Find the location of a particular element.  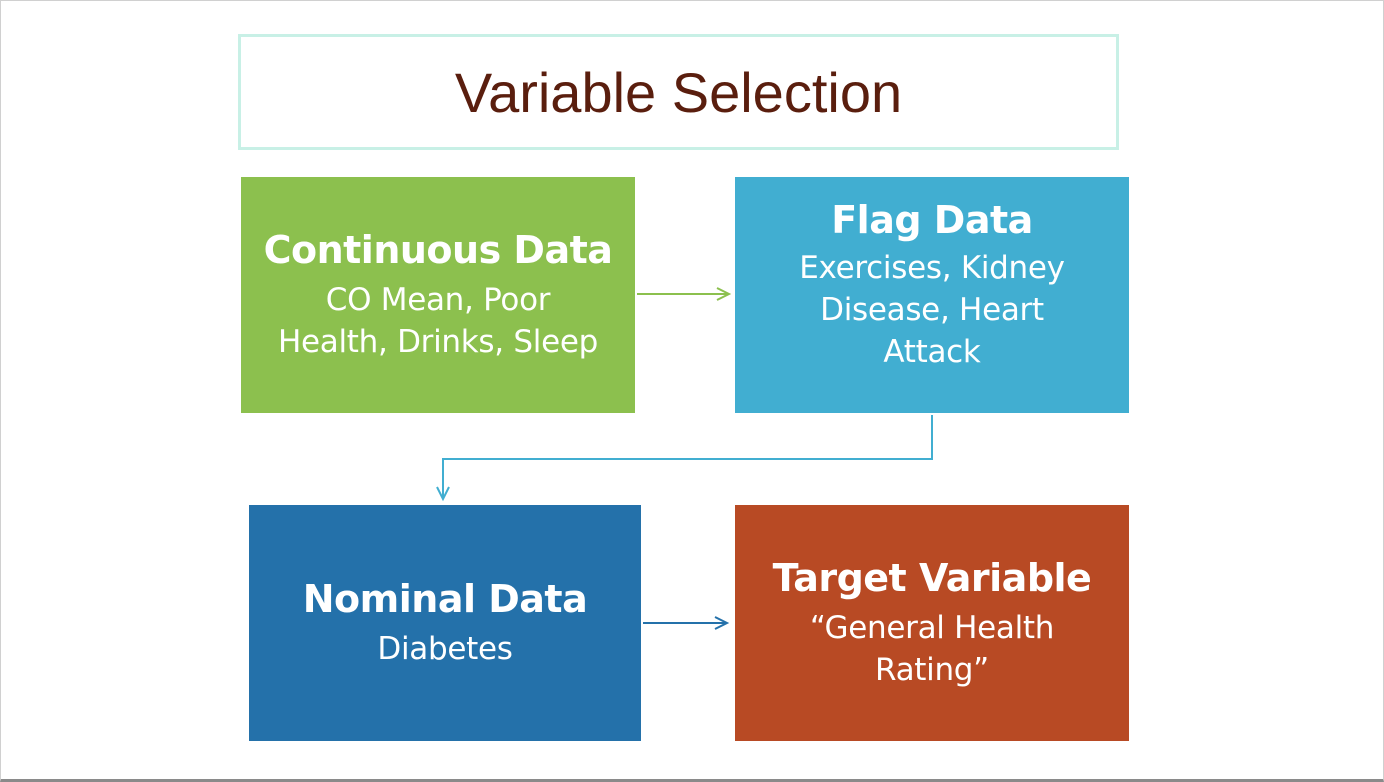

flag-data-line: Disease, Heart is located at coordinates (932, 310).